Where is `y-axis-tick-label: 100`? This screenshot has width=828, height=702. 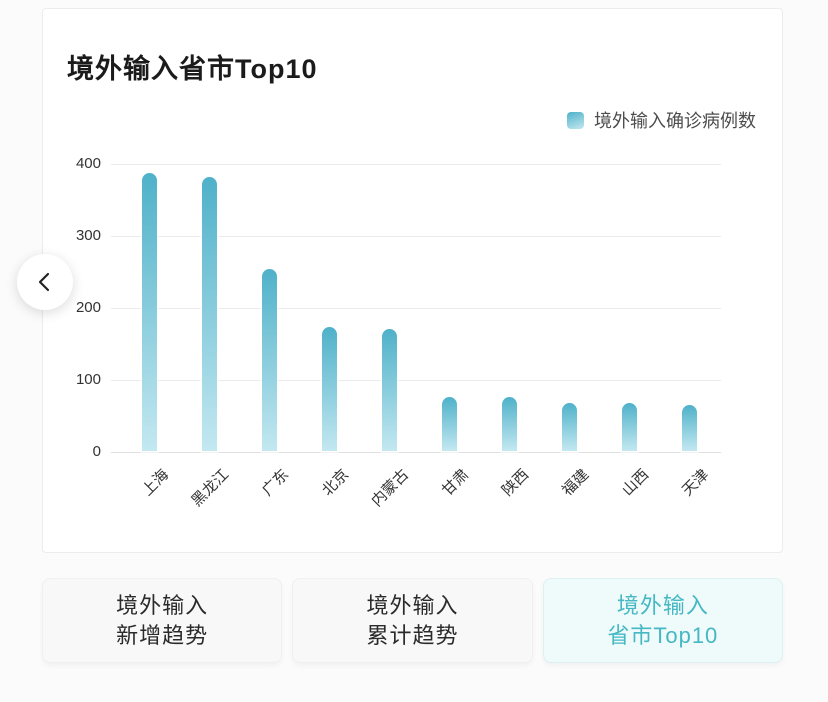
y-axis-tick-label: 100 is located at coordinates (88, 379).